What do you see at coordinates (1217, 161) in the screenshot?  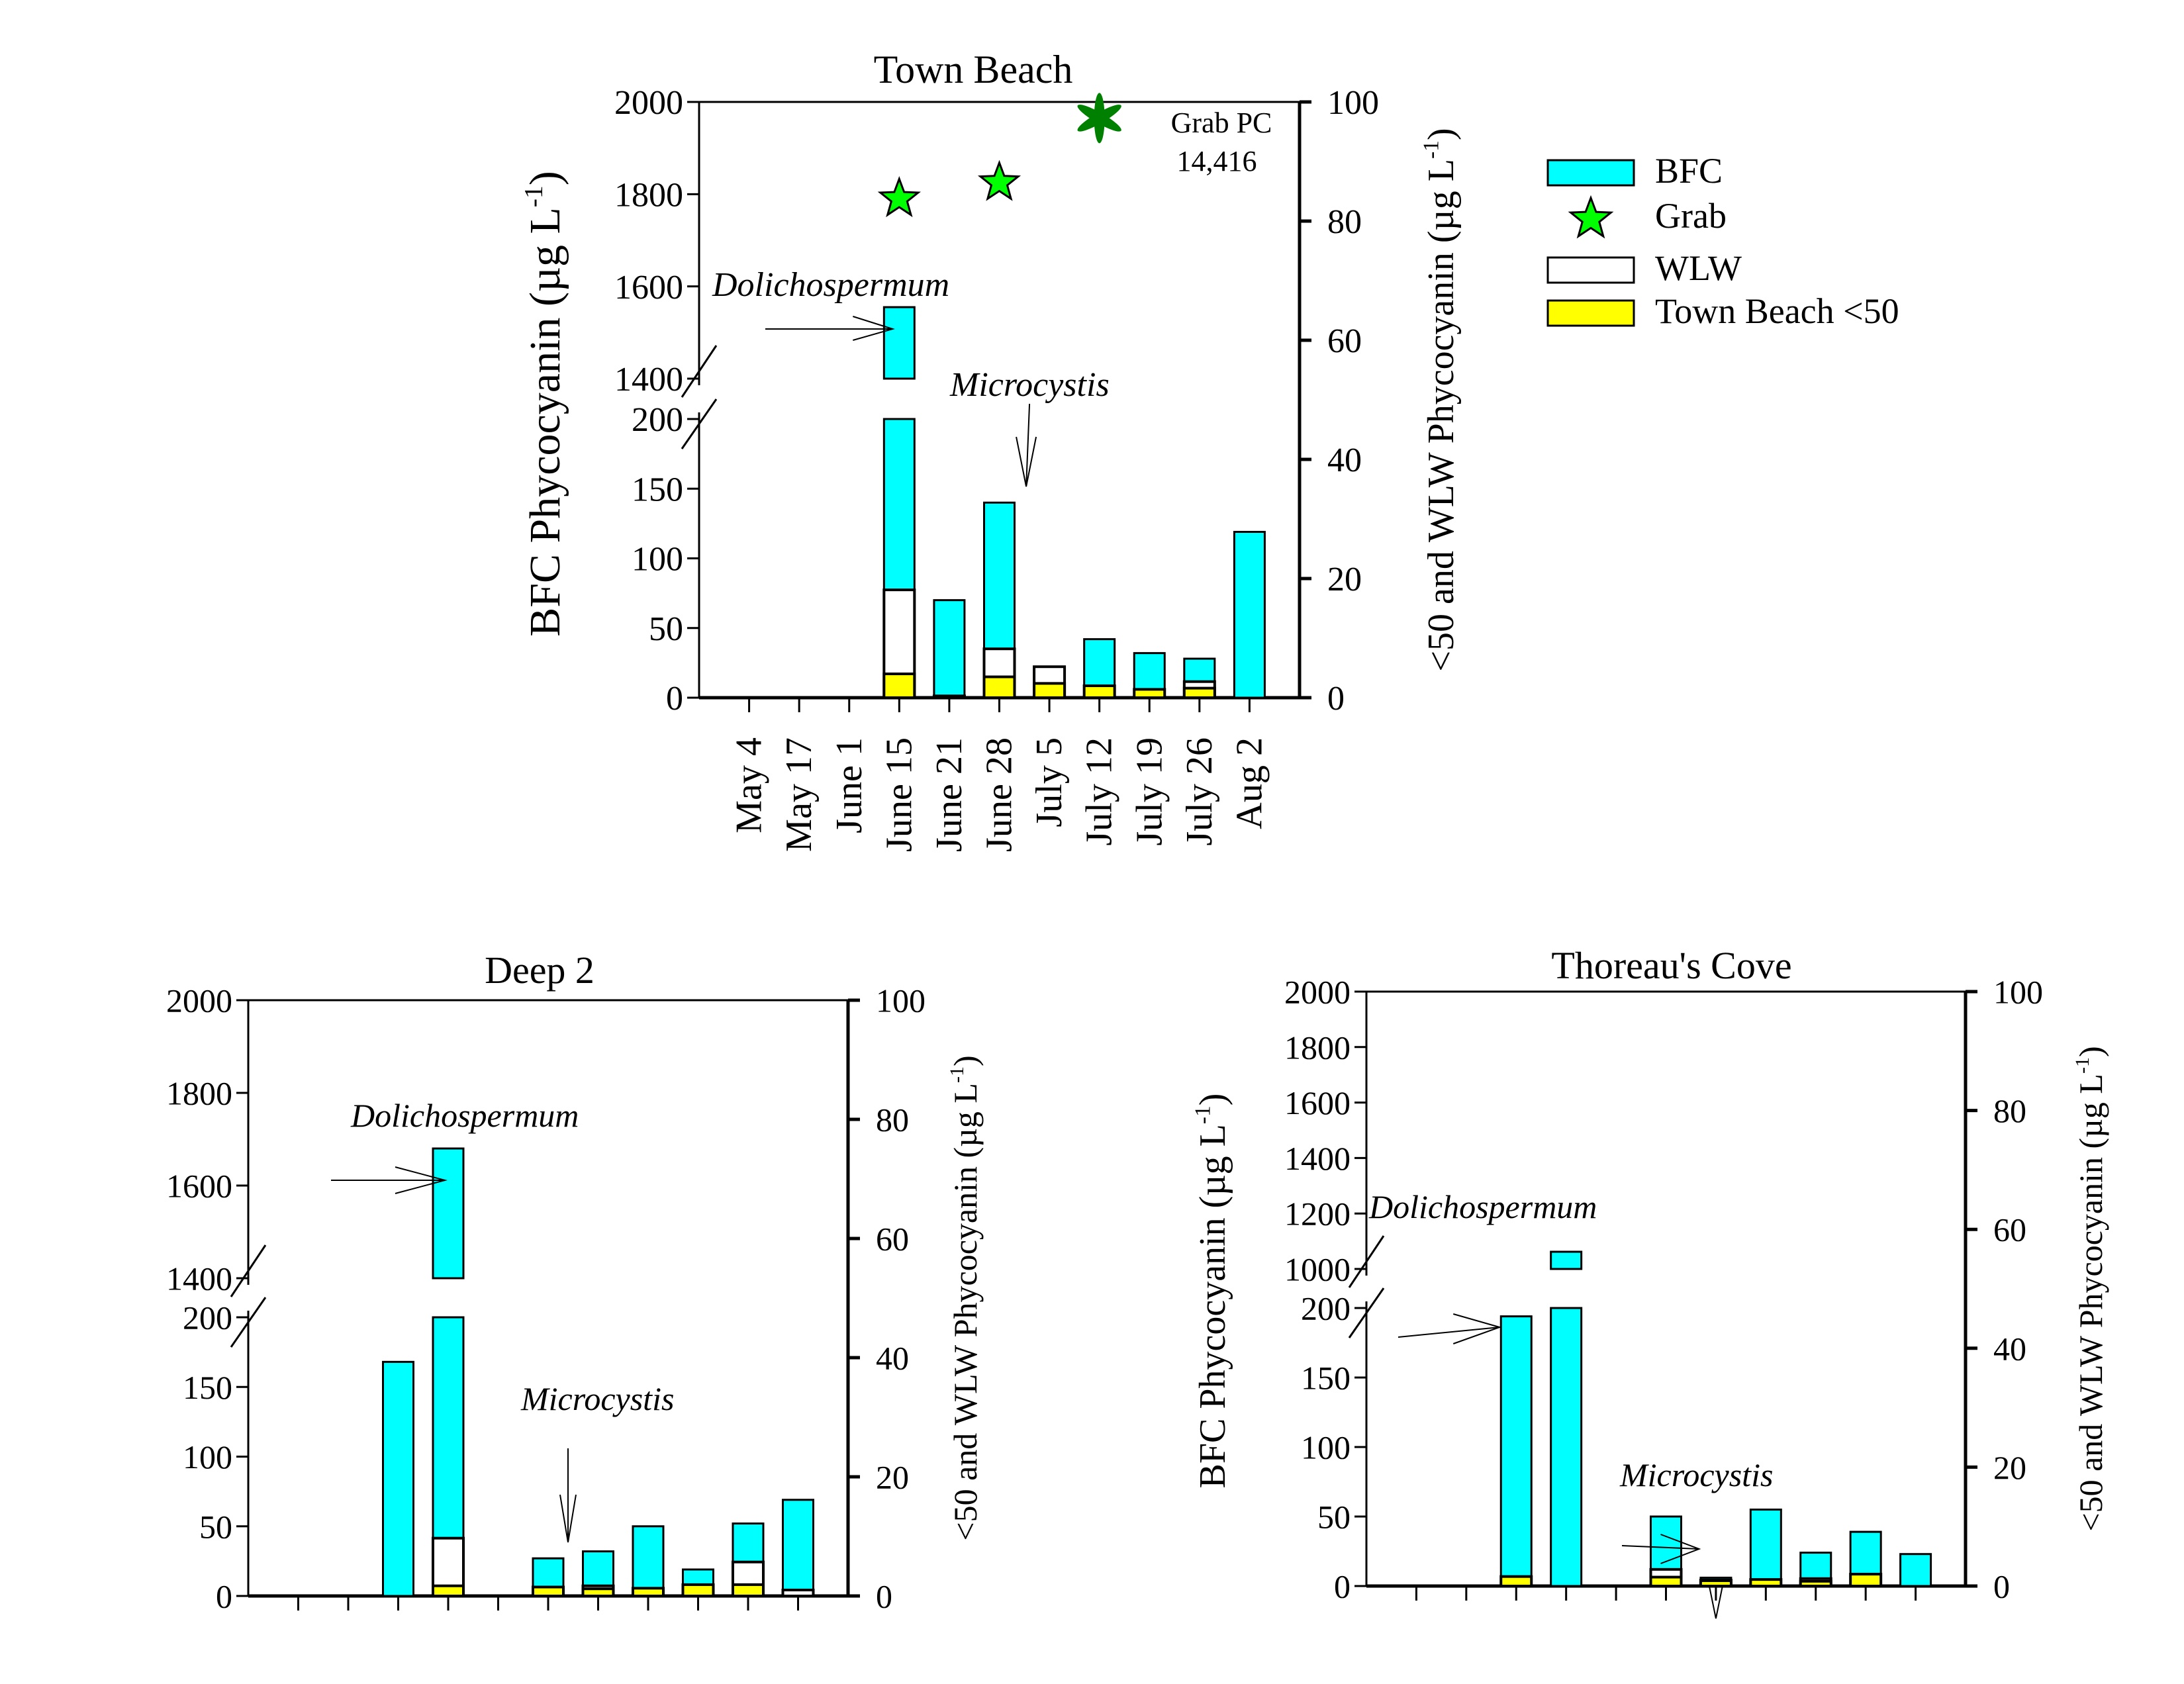 I see `grab-pc-value: 14,416` at bounding box center [1217, 161].